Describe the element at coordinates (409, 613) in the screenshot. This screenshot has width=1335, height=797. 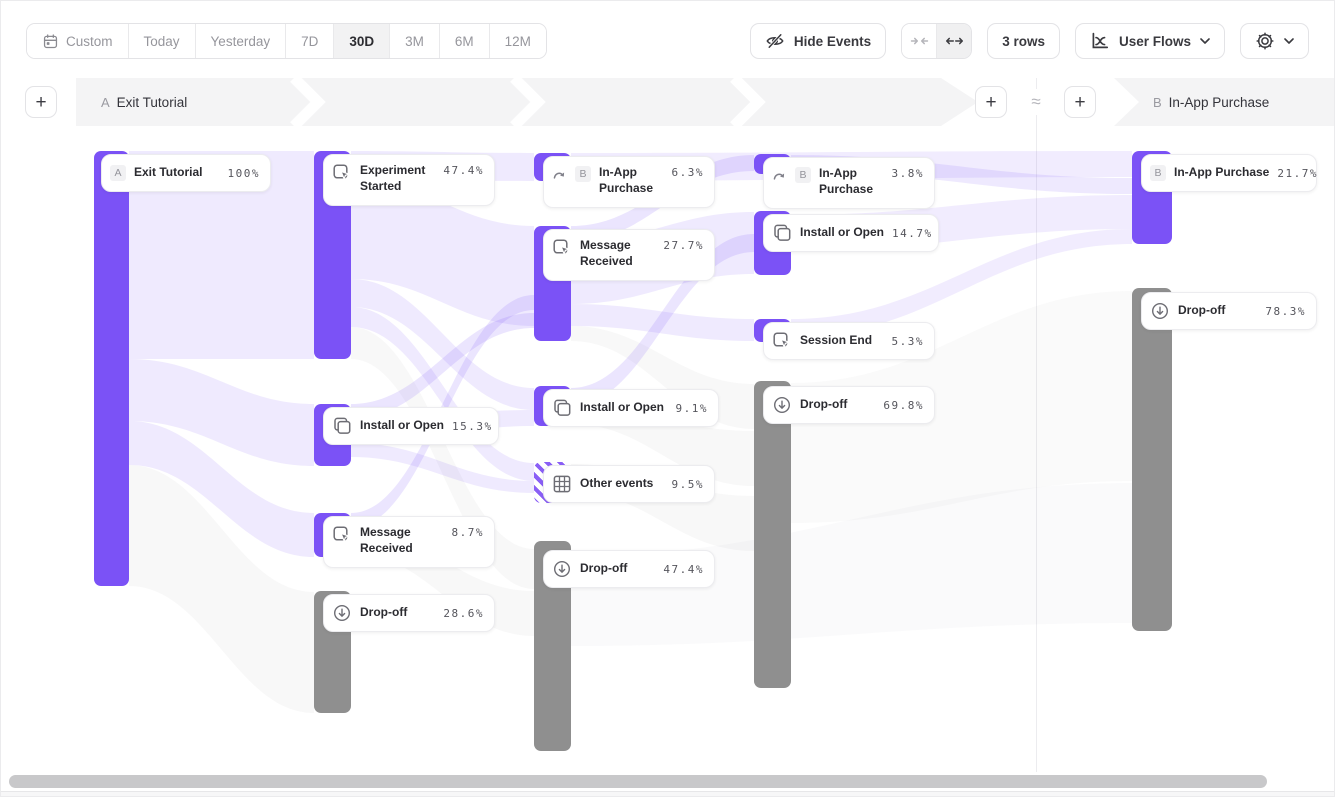
I see `node-card-drop-off: Drop-off 28.6%` at that location.